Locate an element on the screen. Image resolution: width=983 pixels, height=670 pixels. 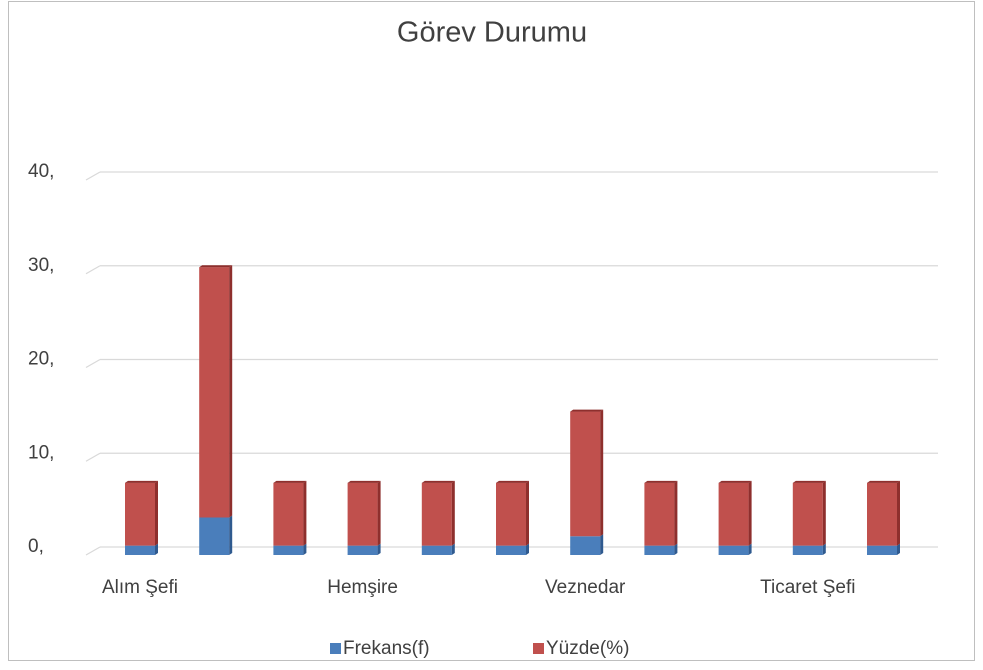
x-tick-label: Alım Şefi is located at coordinates (140, 587).